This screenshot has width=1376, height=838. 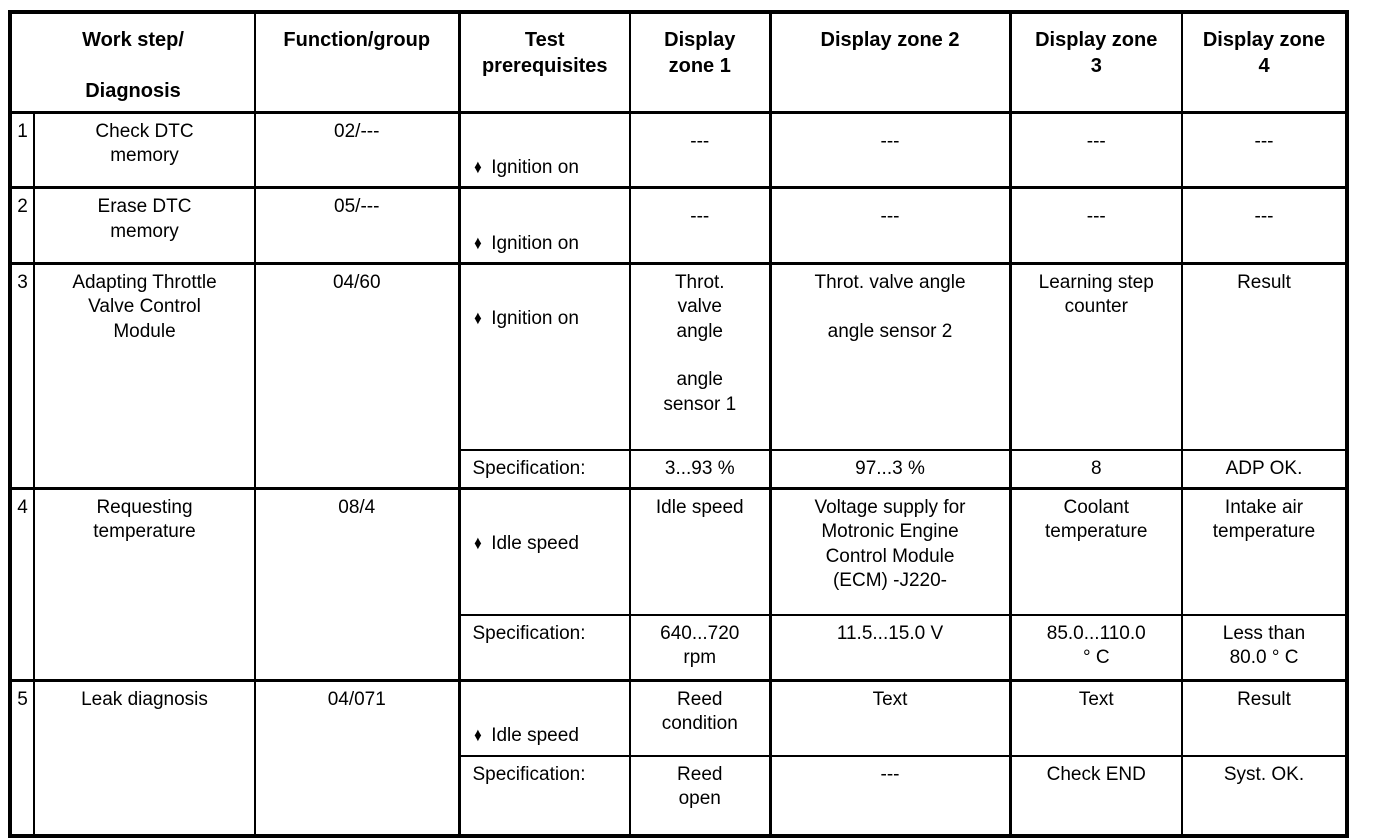 I want to click on r3-spec-zone-3-cell: 8, so click(x=1095, y=469).